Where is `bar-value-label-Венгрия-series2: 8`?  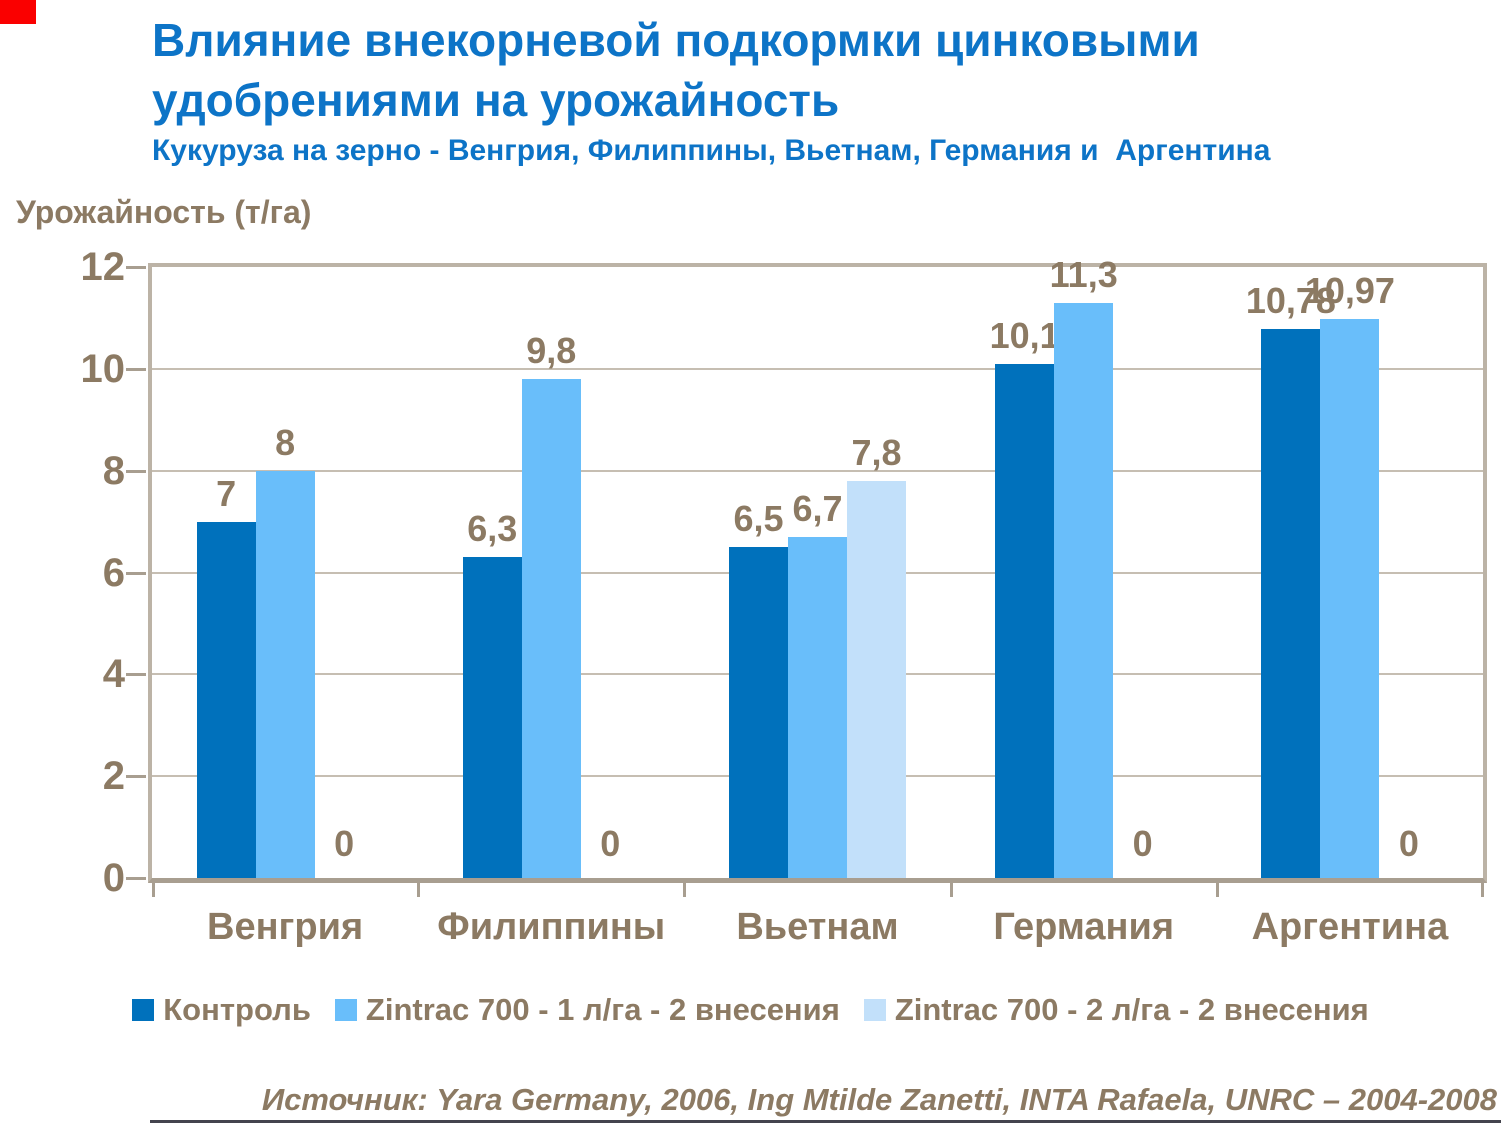
bar-value-label-Венгрия-series2: 8 is located at coordinates (285, 442).